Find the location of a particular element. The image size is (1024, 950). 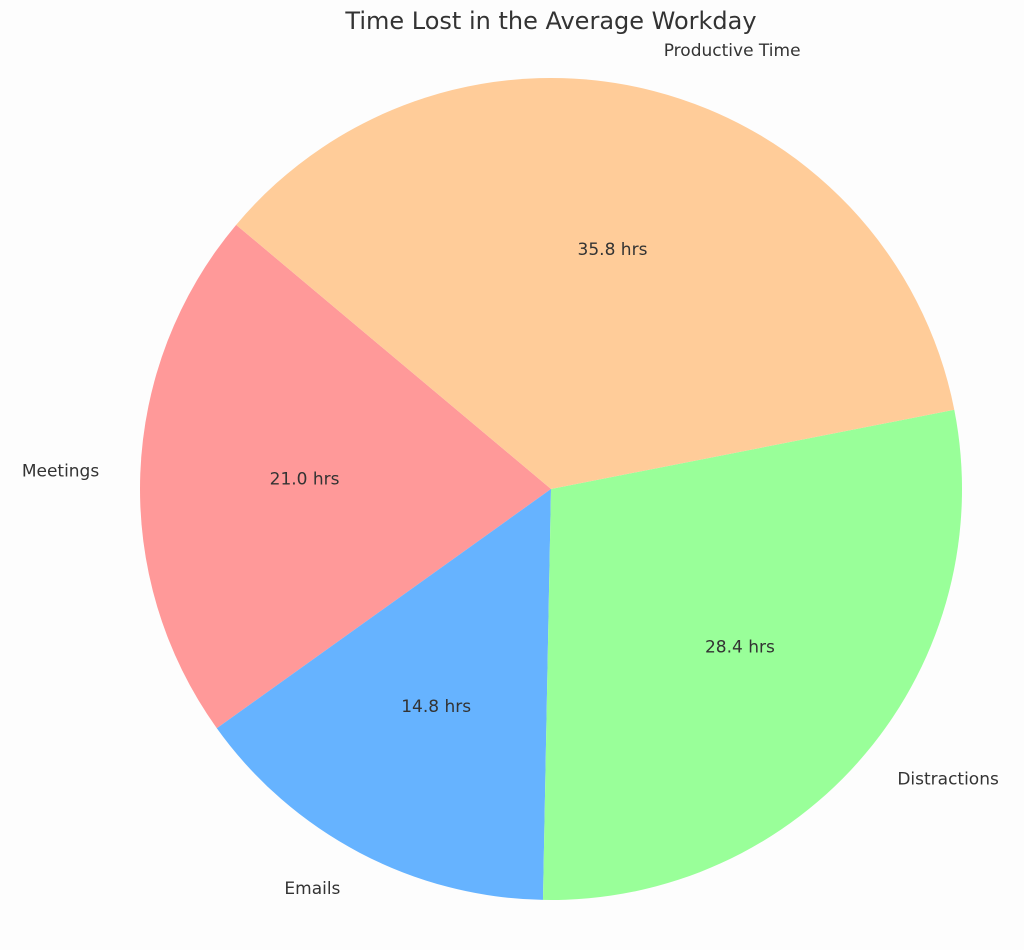

value-label: 35.8 hrs is located at coordinates (613, 250).